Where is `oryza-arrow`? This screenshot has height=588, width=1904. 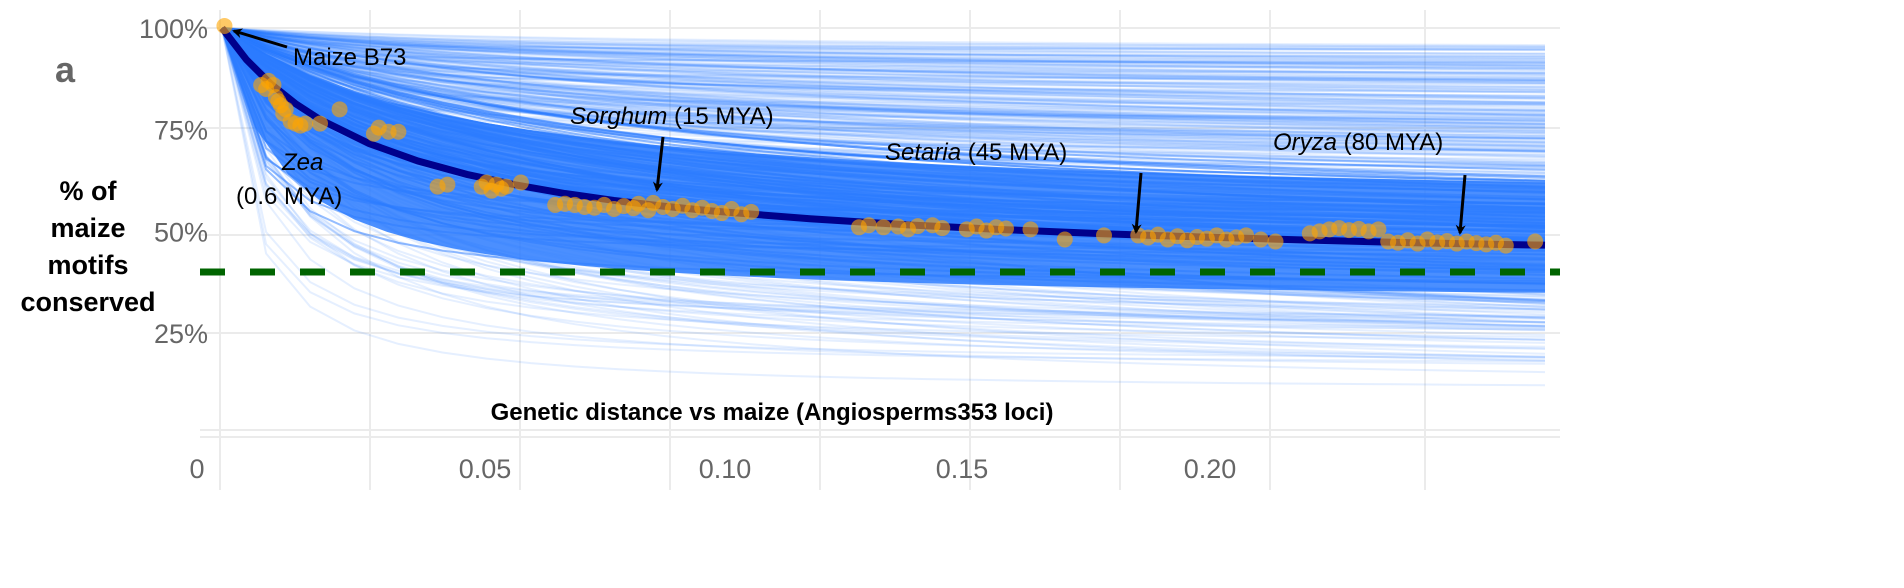 oryza-arrow is located at coordinates (1461, 204).